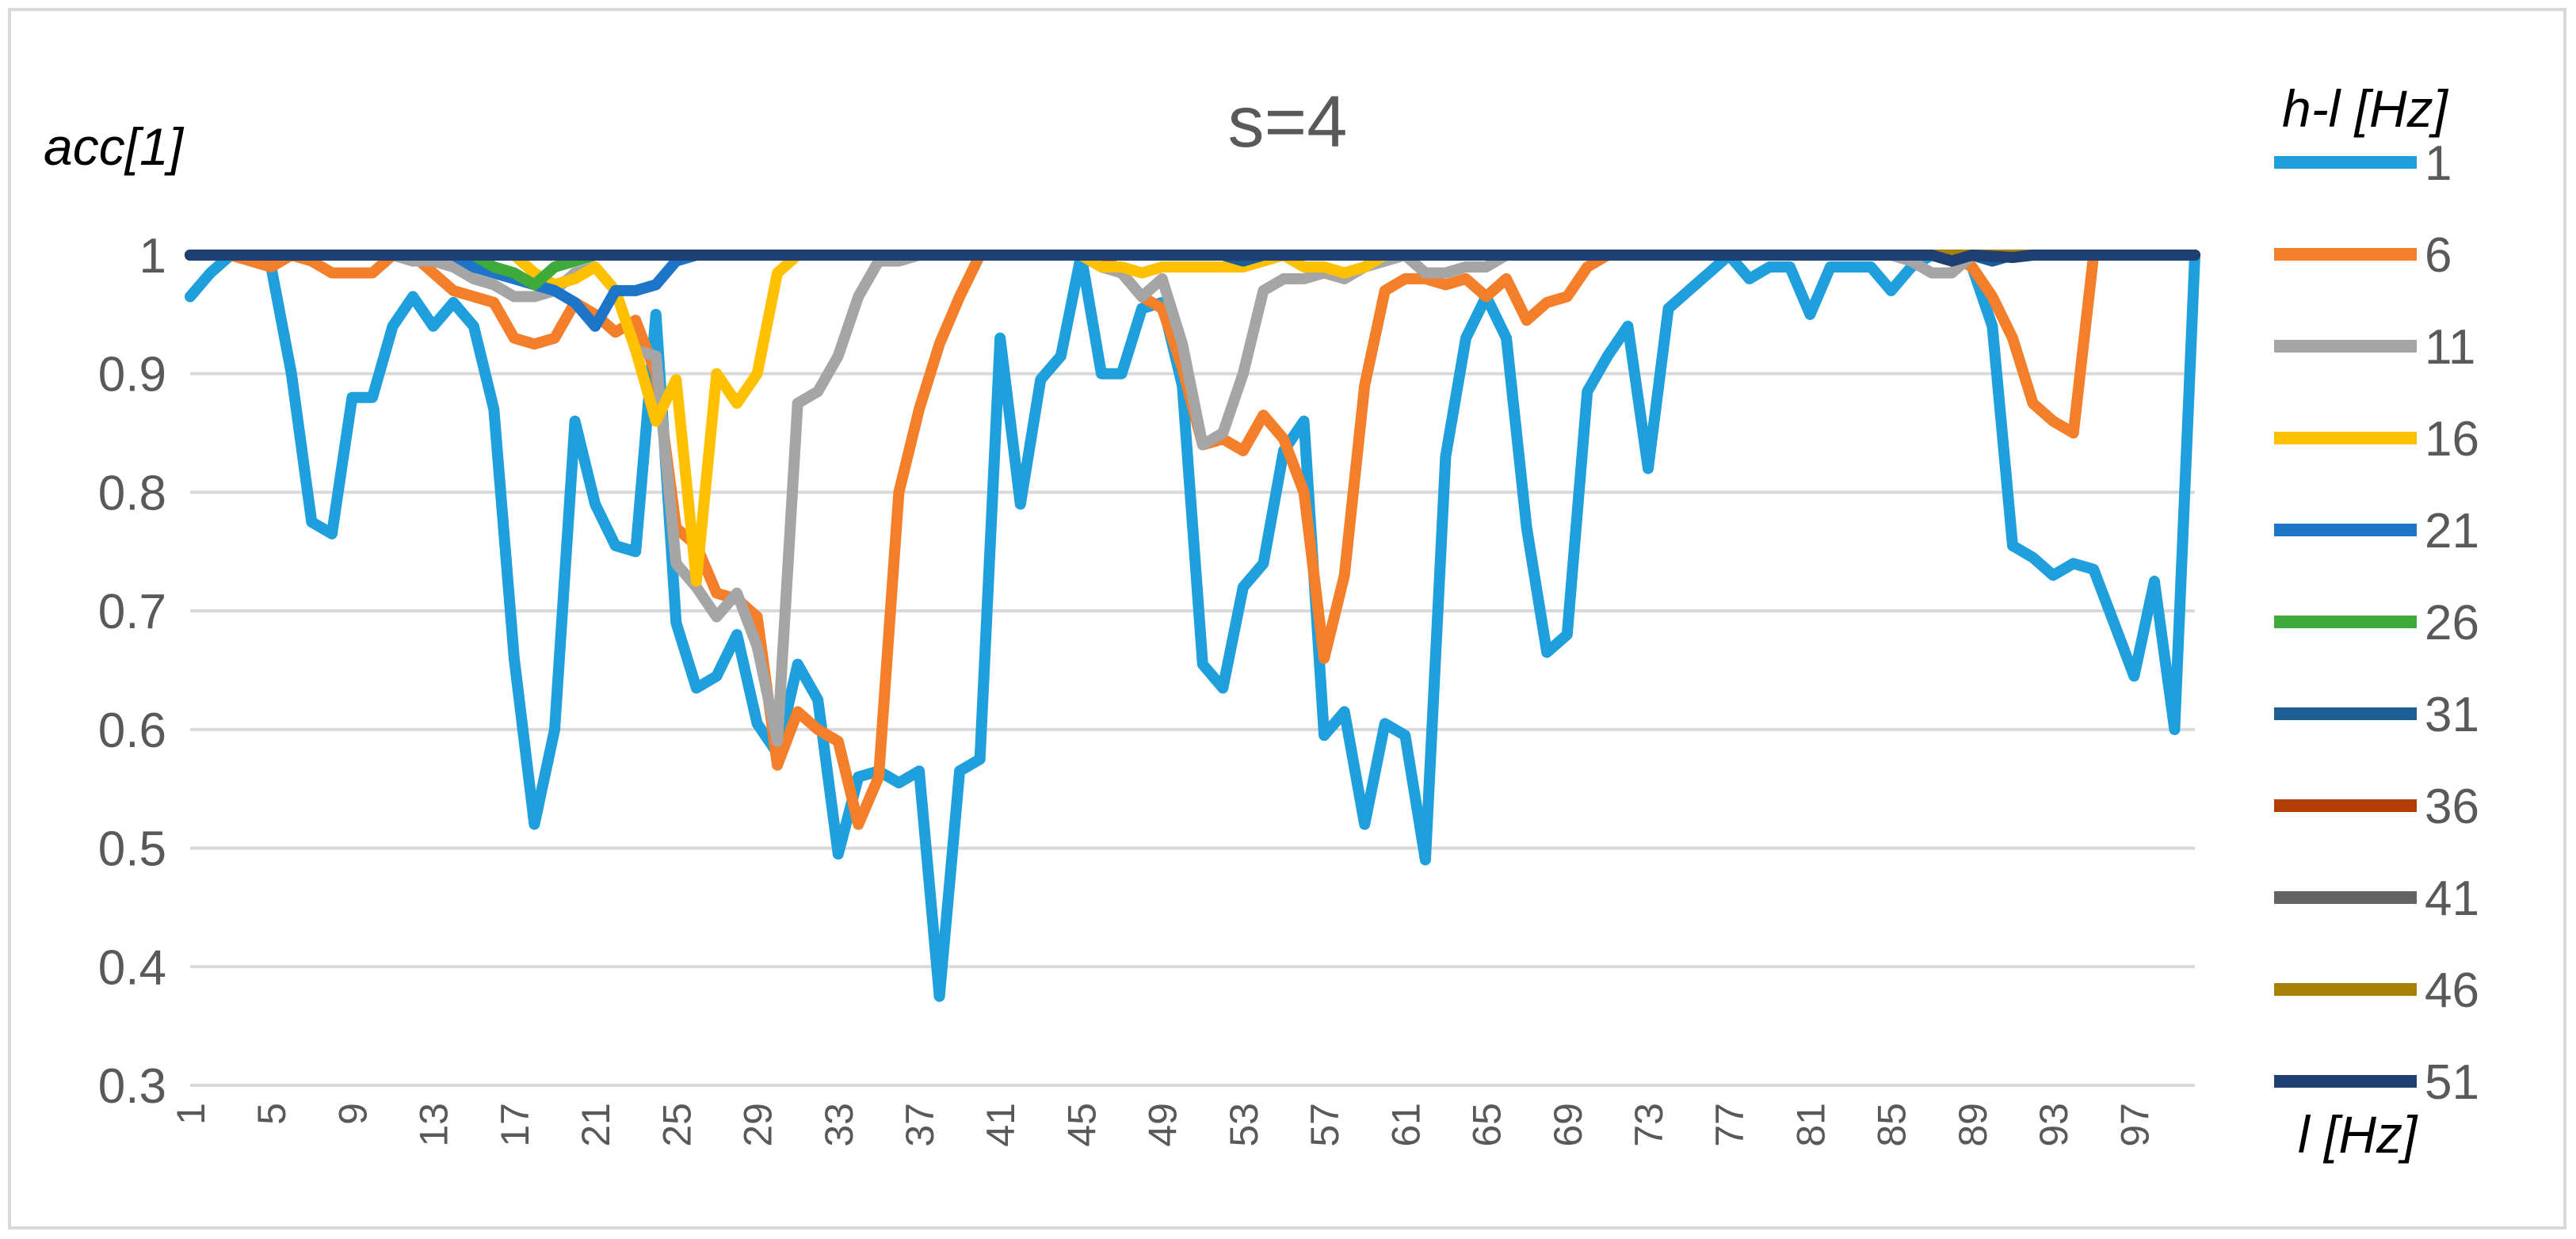 This screenshot has width=2576, height=1239. I want to click on x-tick-label: 13, so click(434, 1125).